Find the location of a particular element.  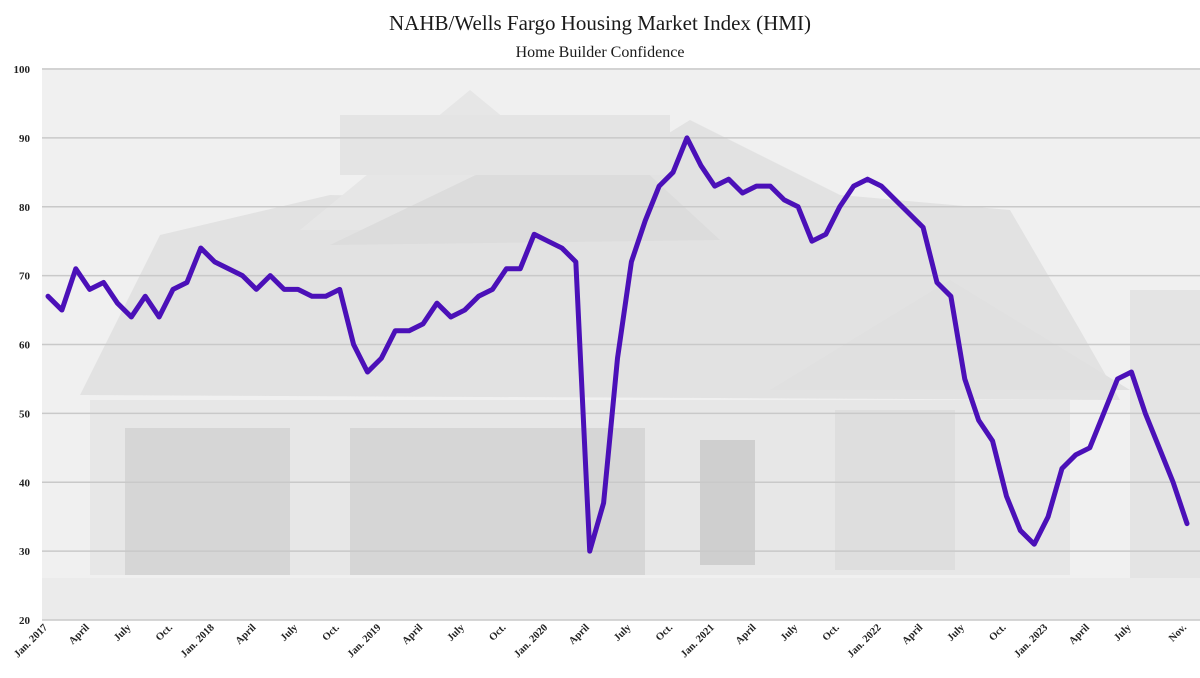

y-axis-tick-labels: 20 30 40 50 60 70 80 90 100 is located at coordinates (22, 345).